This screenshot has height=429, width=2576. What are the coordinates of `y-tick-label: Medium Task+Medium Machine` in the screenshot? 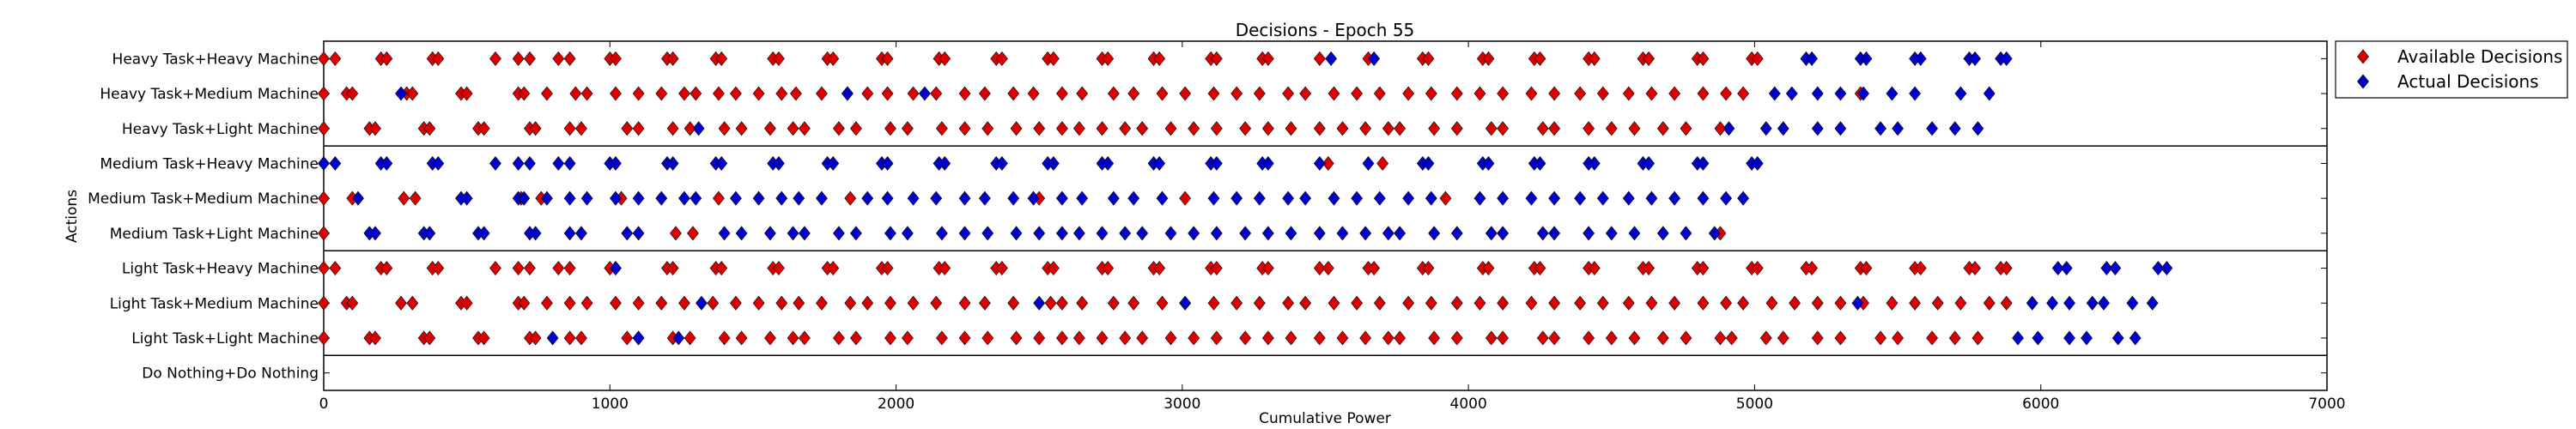 It's located at (203, 199).